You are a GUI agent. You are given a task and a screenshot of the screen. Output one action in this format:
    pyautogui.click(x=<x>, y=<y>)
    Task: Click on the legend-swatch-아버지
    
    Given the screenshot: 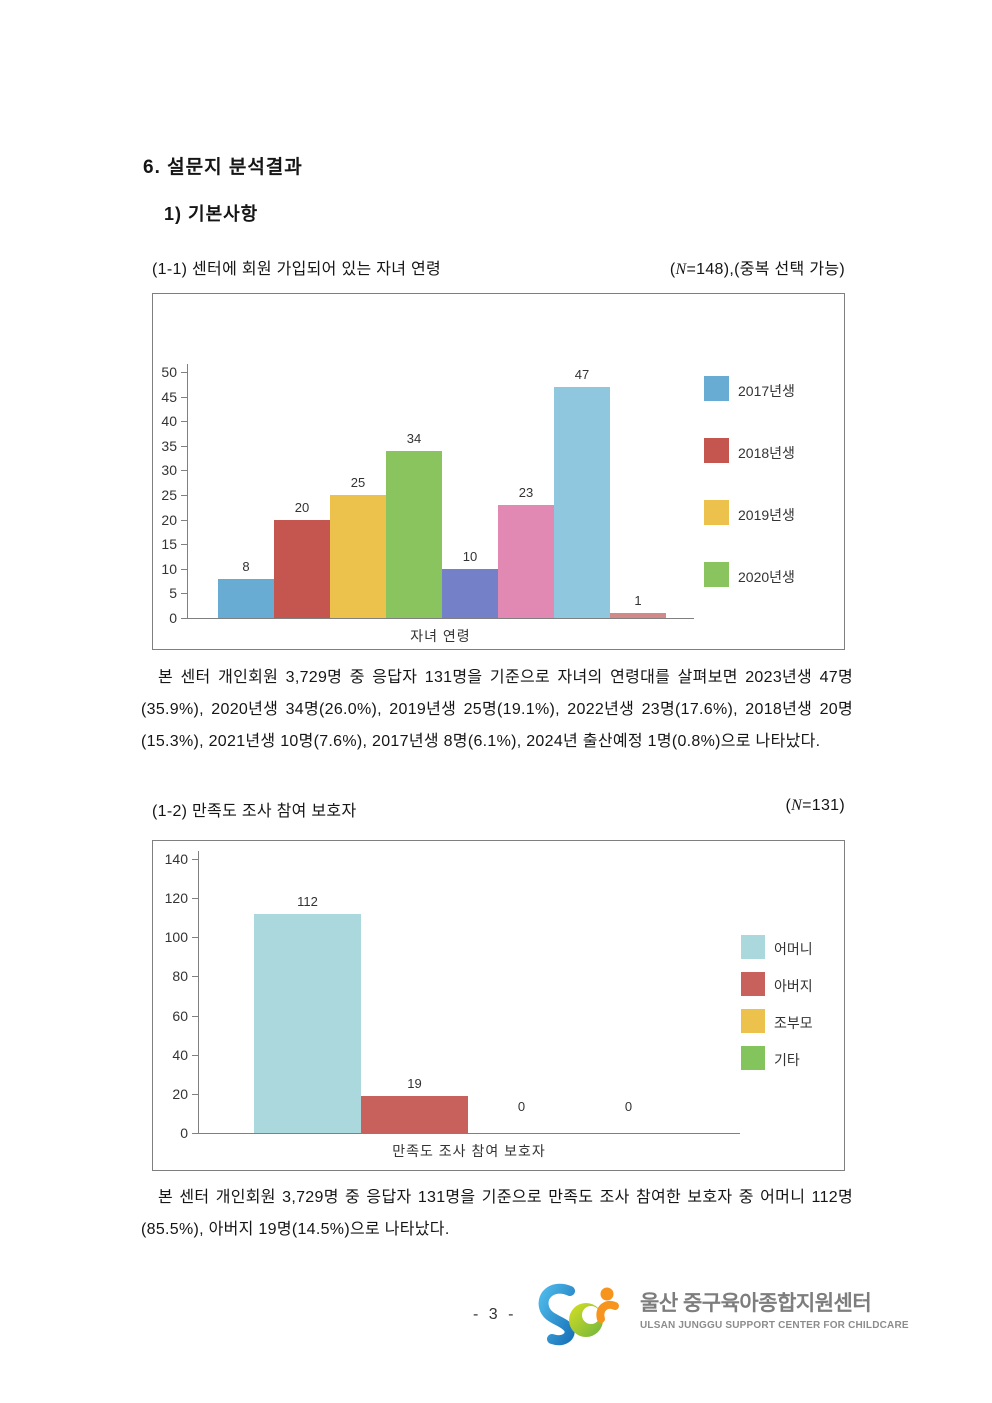 What is the action you would take?
    pyautogui.click(x=753, y=984)
    